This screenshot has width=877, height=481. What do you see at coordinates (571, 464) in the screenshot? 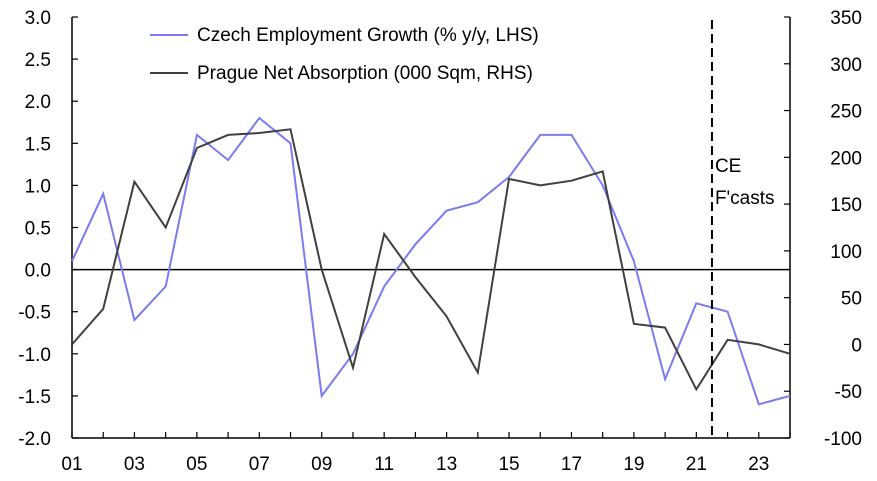
I see `x-tick-label: 17` at bounding box center [571, 464].